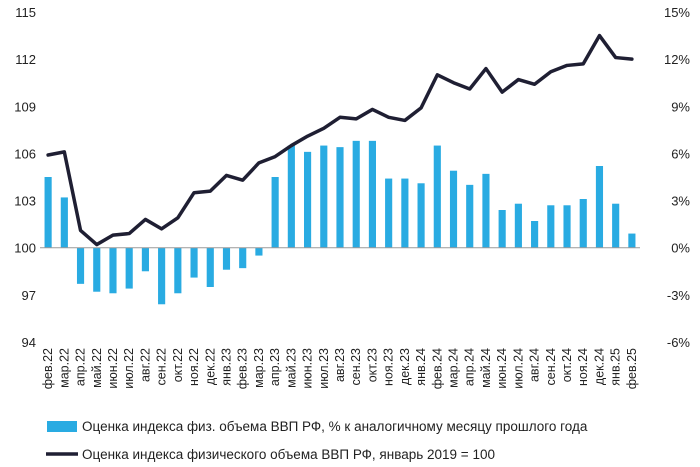 The width and height of the screenshot is (700, 467). Describe the element at coordinates (25, 153) in the screenshot. I see `y-left-tick-label: 106` at that location.